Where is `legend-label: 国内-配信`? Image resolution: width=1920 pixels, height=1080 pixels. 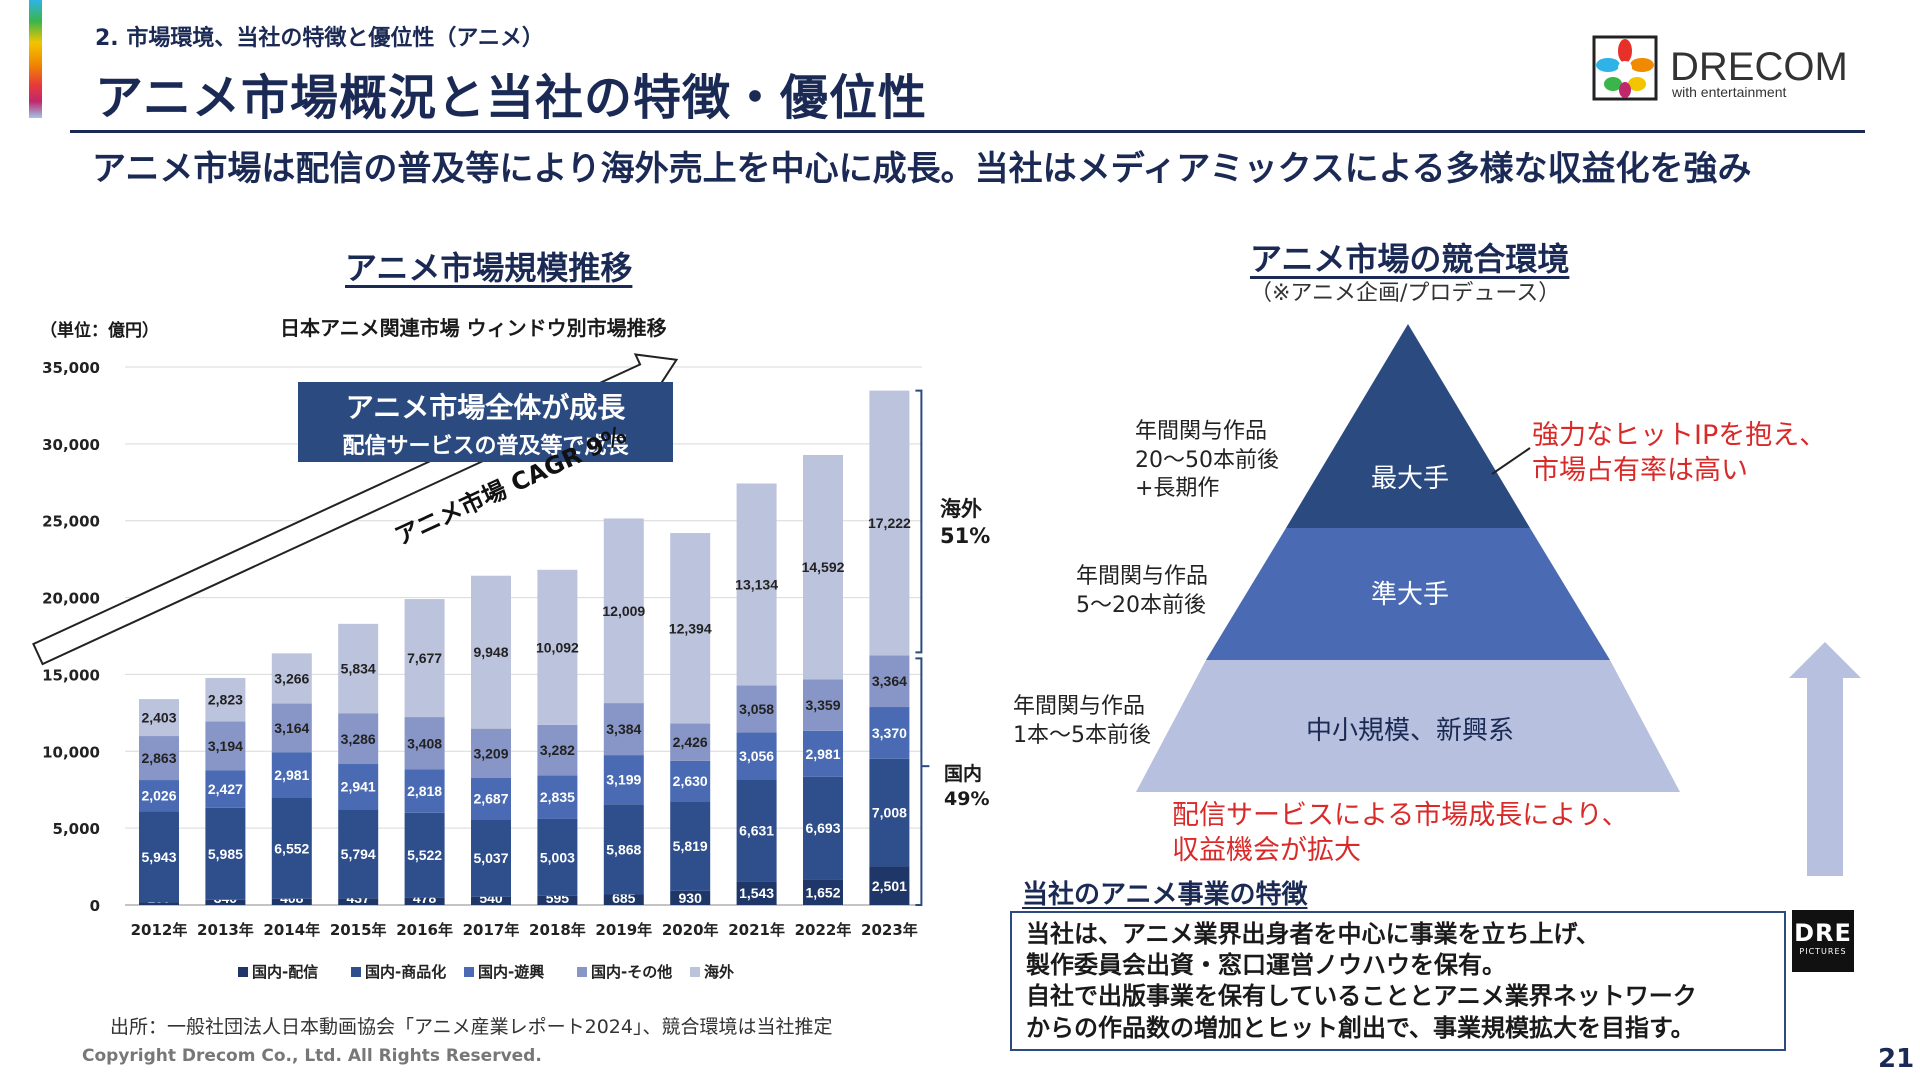
legend-label: 国内-配信 is located at coordinates (285, 972).